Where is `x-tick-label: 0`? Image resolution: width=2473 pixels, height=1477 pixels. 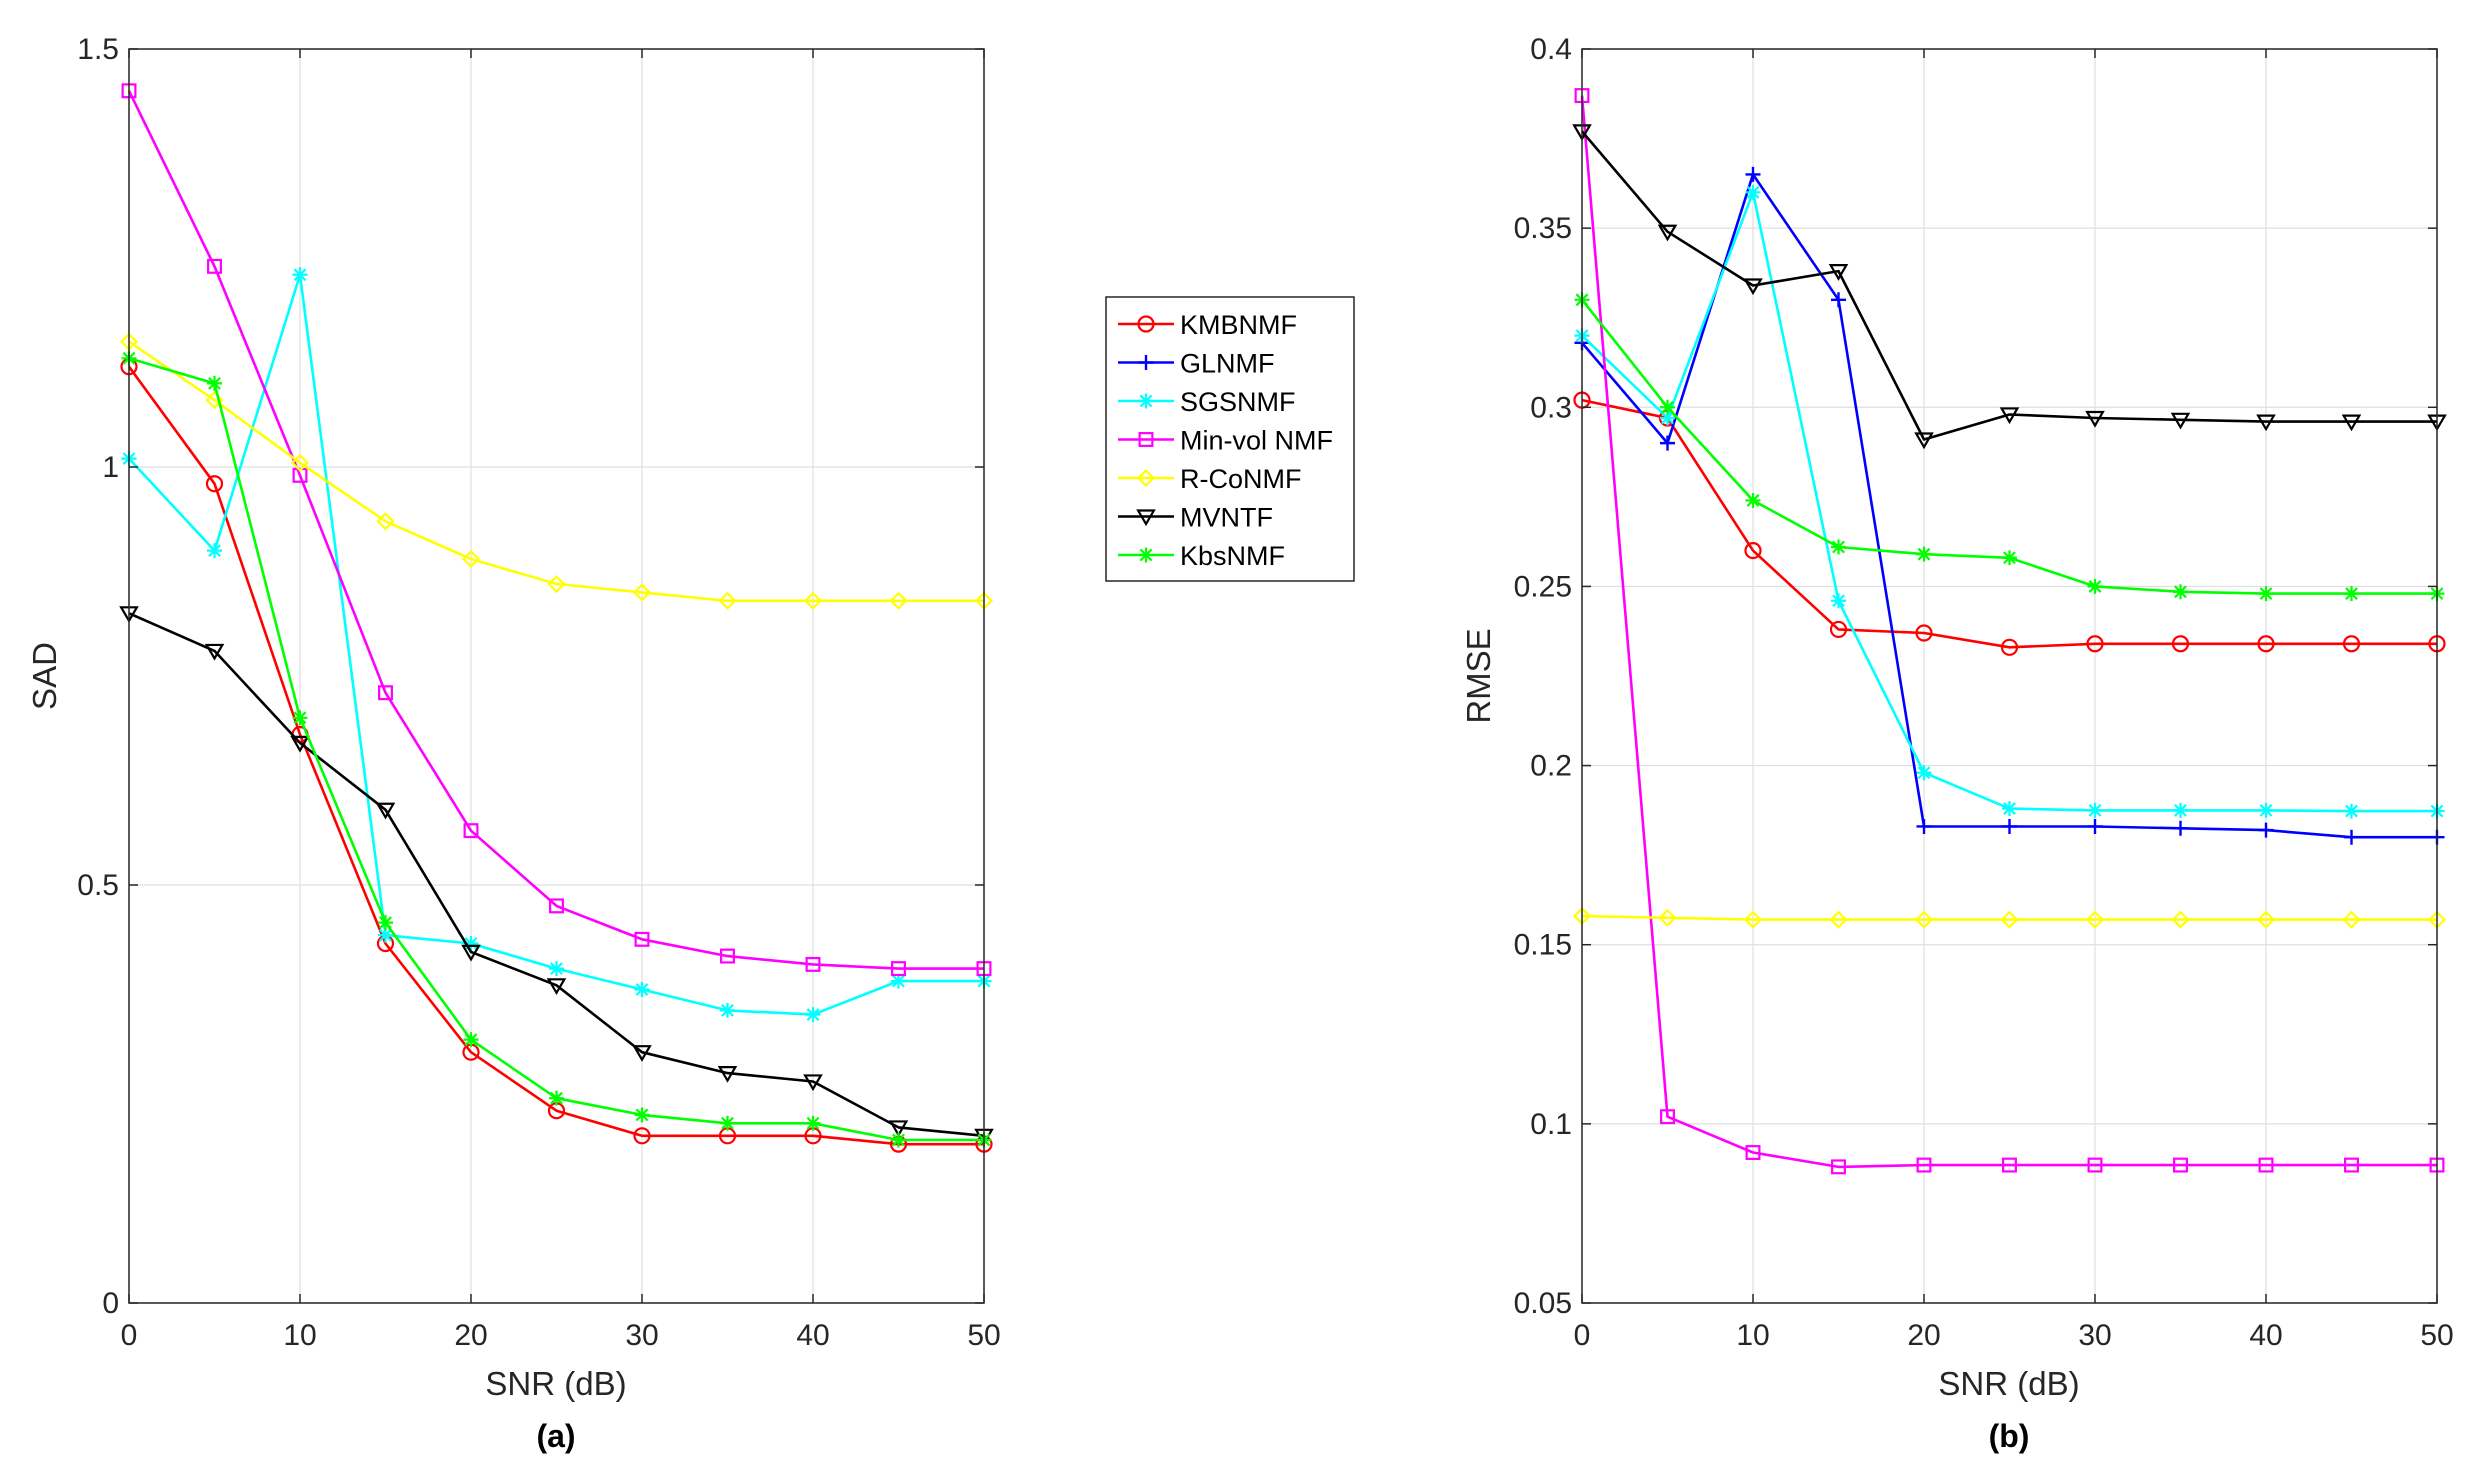 x-tick-label: 0 is located at coordinates (129, 1335).